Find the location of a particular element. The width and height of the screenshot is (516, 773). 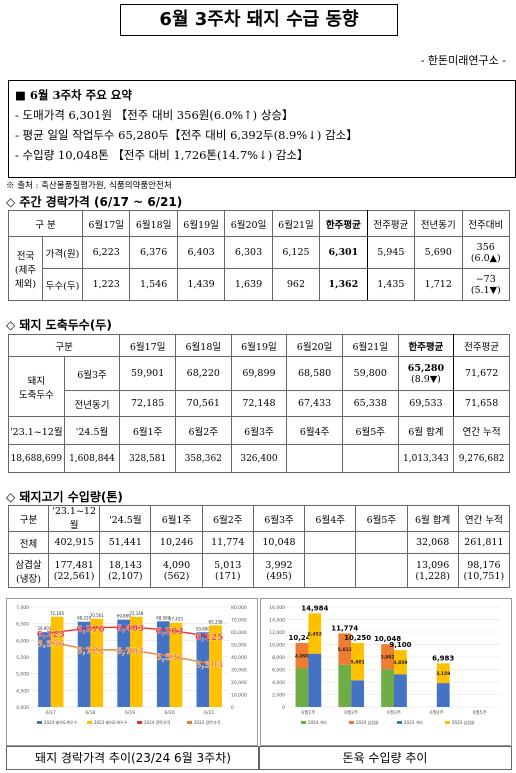

table-cell: 1,712 is located at coordinates (438, 284).